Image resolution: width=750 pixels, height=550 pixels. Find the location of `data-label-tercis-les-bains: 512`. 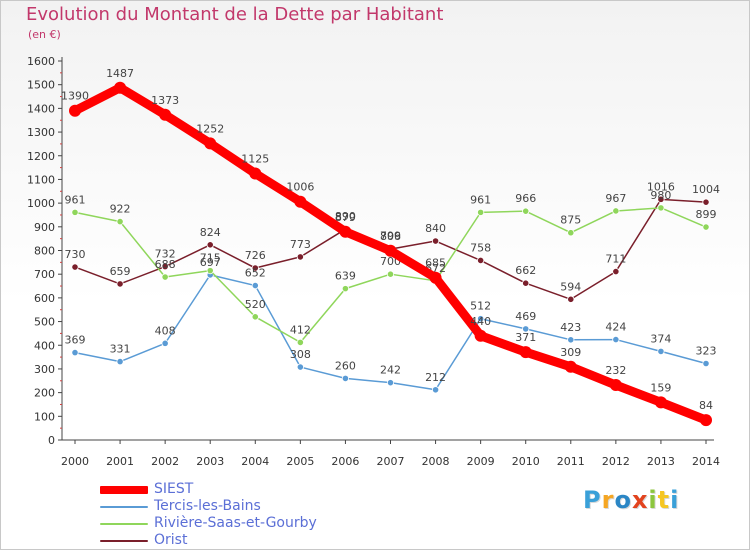

data-label-tercis-les-bains: 512 is located at coordinates (480, 306).